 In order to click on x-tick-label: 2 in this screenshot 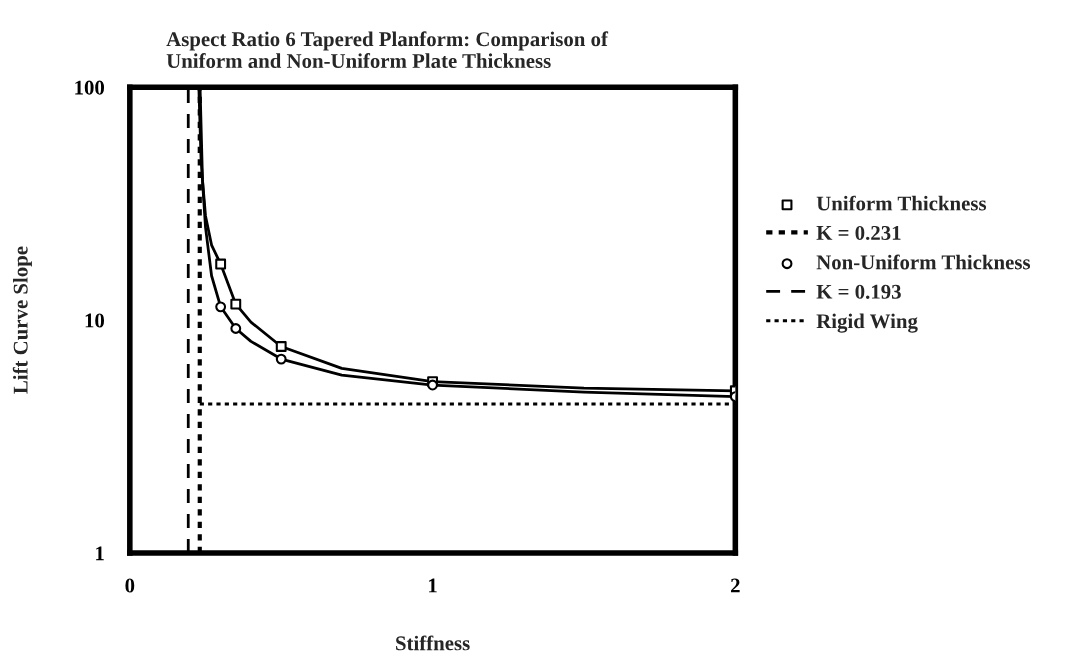, I will do `click(735, 585)`.